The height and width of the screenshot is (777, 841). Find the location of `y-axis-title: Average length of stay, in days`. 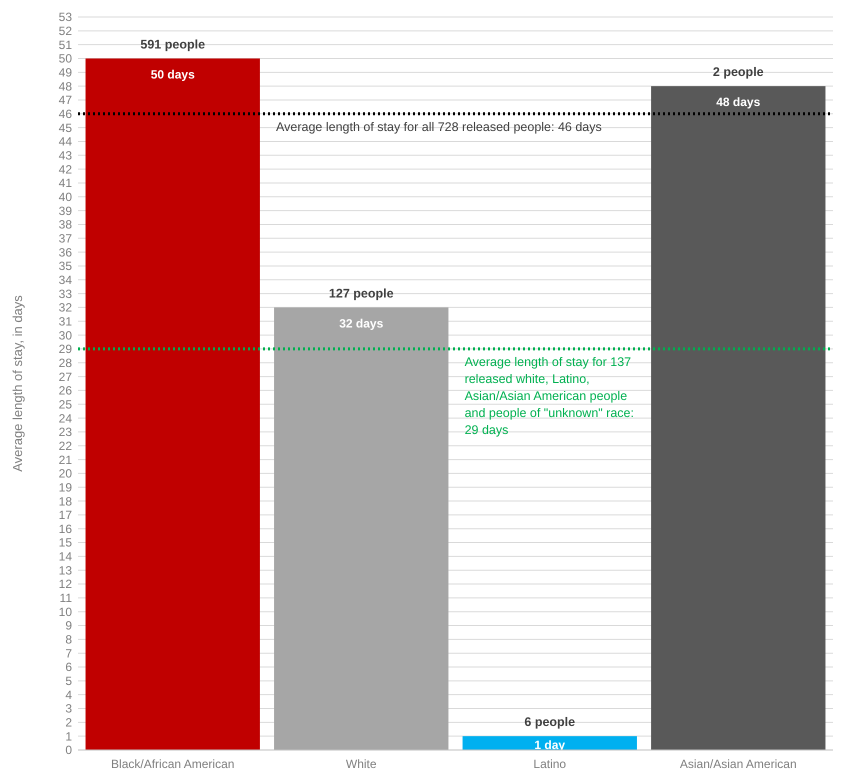

y-axis-title: Average length of stay, in days is located at coordinates (17, 383).